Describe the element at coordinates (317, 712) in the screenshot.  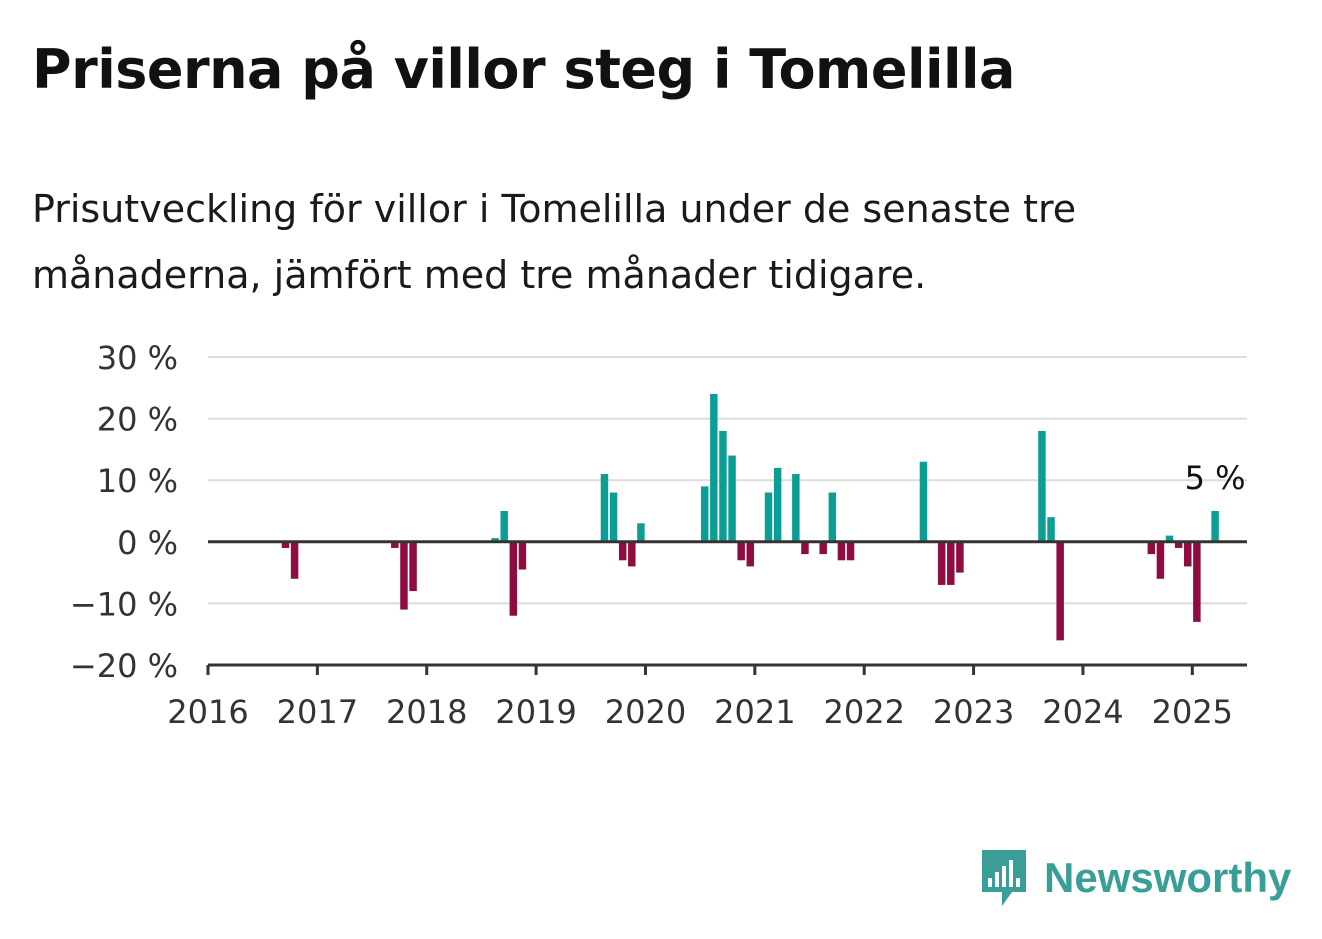
I see `x-tick-label: 2017` at that location.